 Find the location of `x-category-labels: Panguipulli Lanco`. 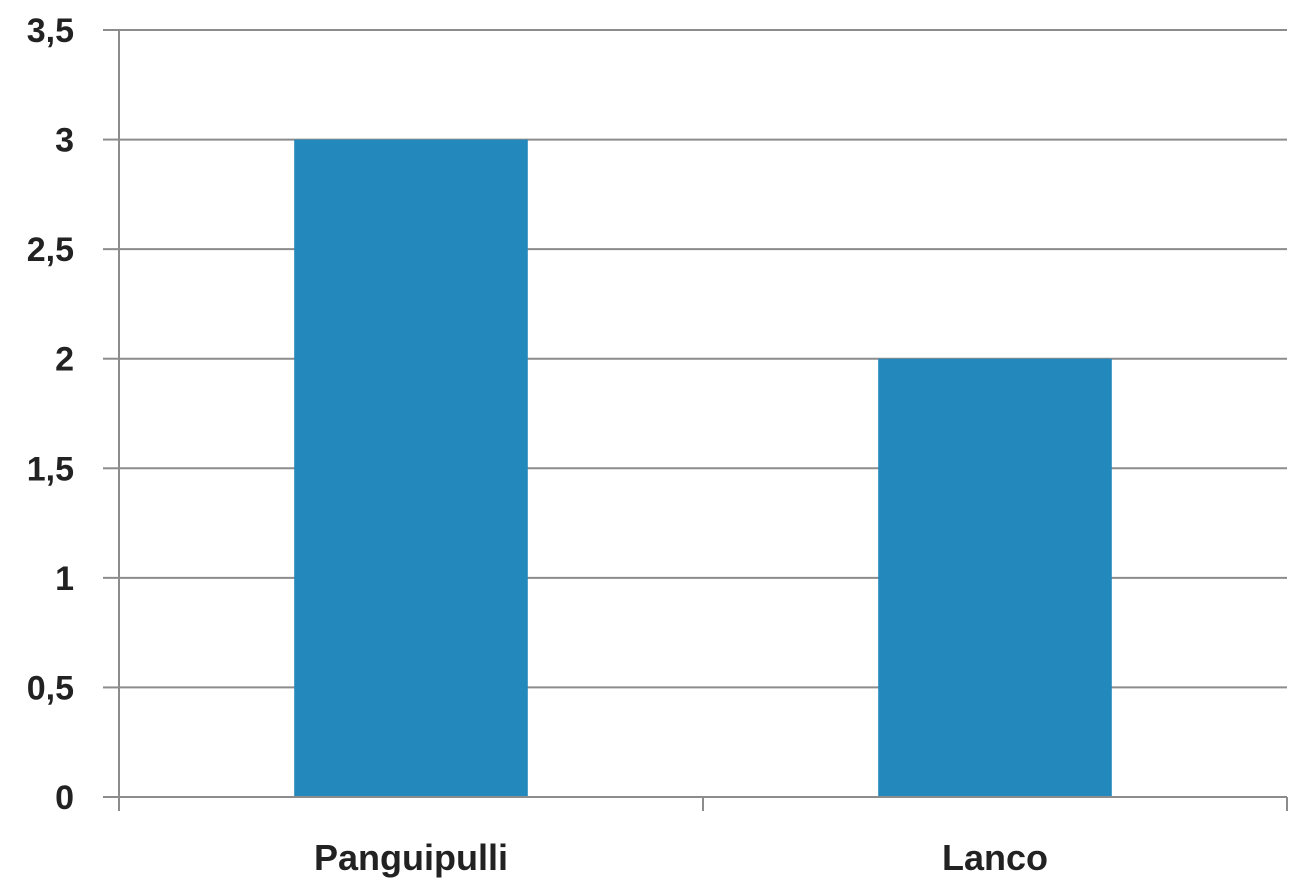

x-category-labels: Panguipulli Lanco is located at coordinates (681, 857).